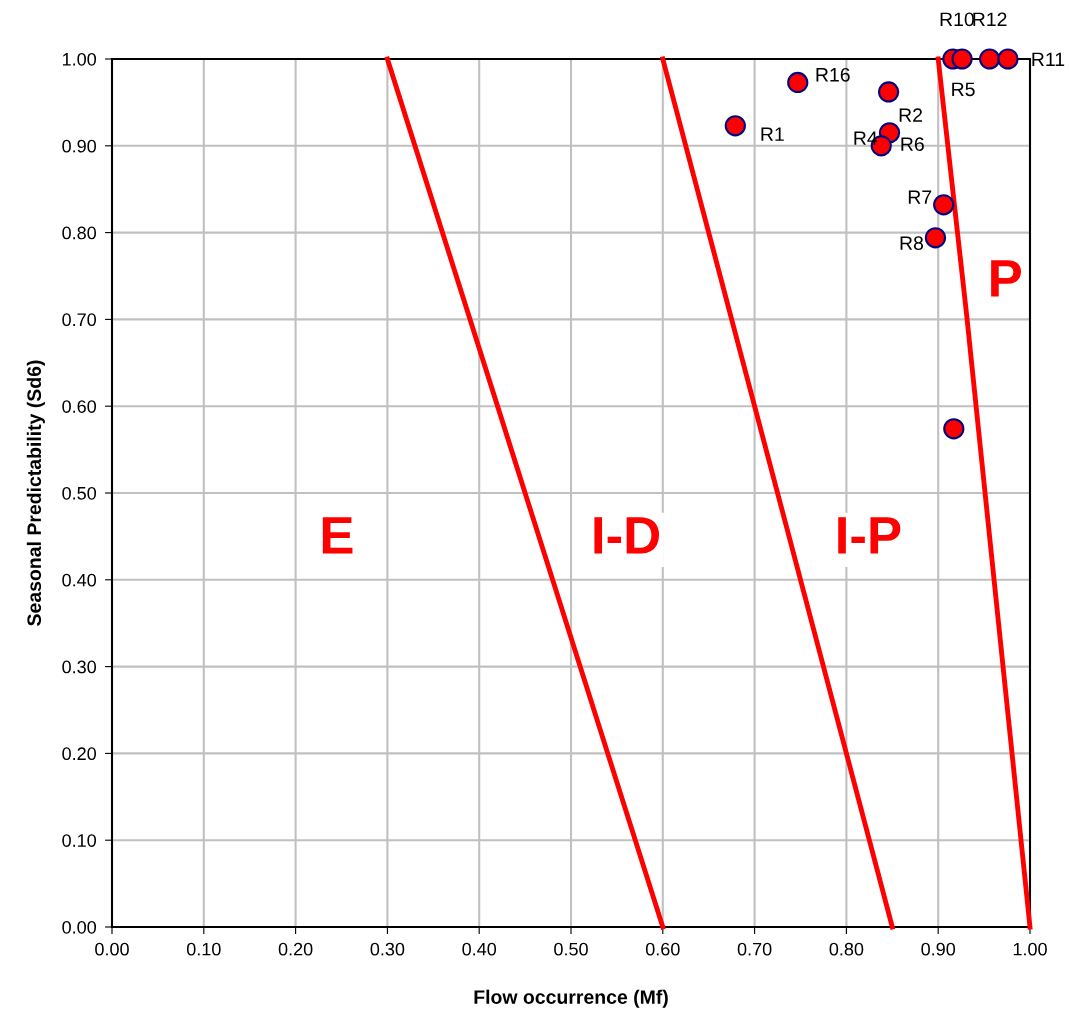 This screenshot has width=1069, height=1020. I want to click on y-tick-label: 0.60, so click(79, 406).